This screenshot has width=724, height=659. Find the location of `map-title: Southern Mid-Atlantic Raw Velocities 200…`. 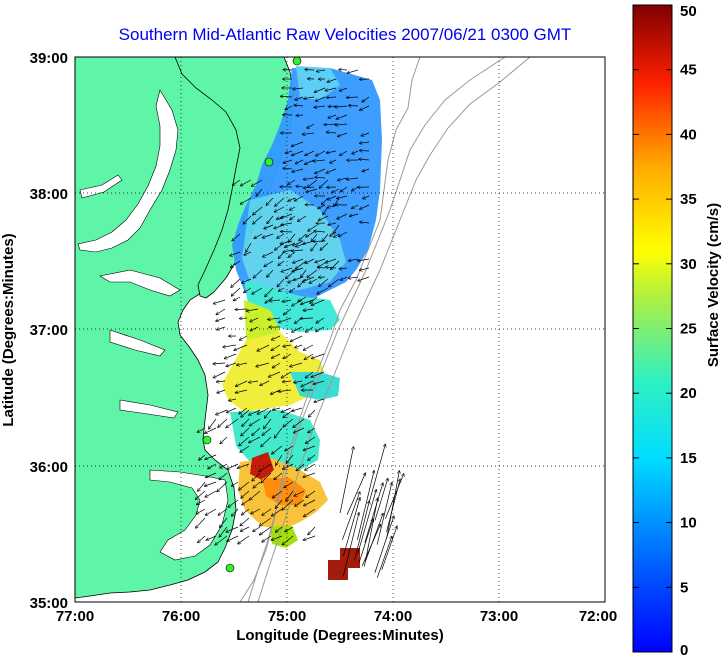

map-title: Southern Mid-Atlantic Raw Velocities 200… is located at coordinates (345, 34).